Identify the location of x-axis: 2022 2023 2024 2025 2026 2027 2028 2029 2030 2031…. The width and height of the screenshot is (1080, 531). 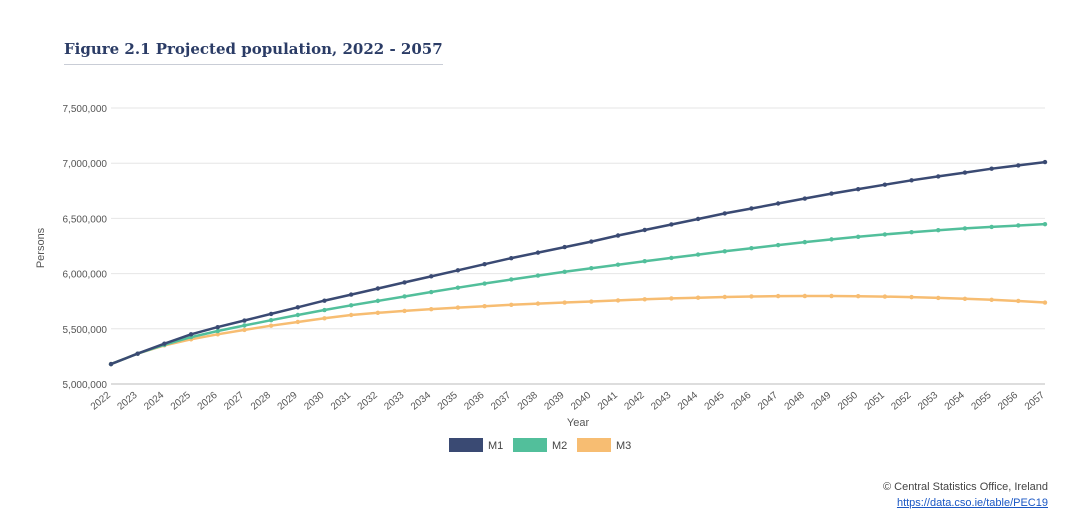
(568, 398).